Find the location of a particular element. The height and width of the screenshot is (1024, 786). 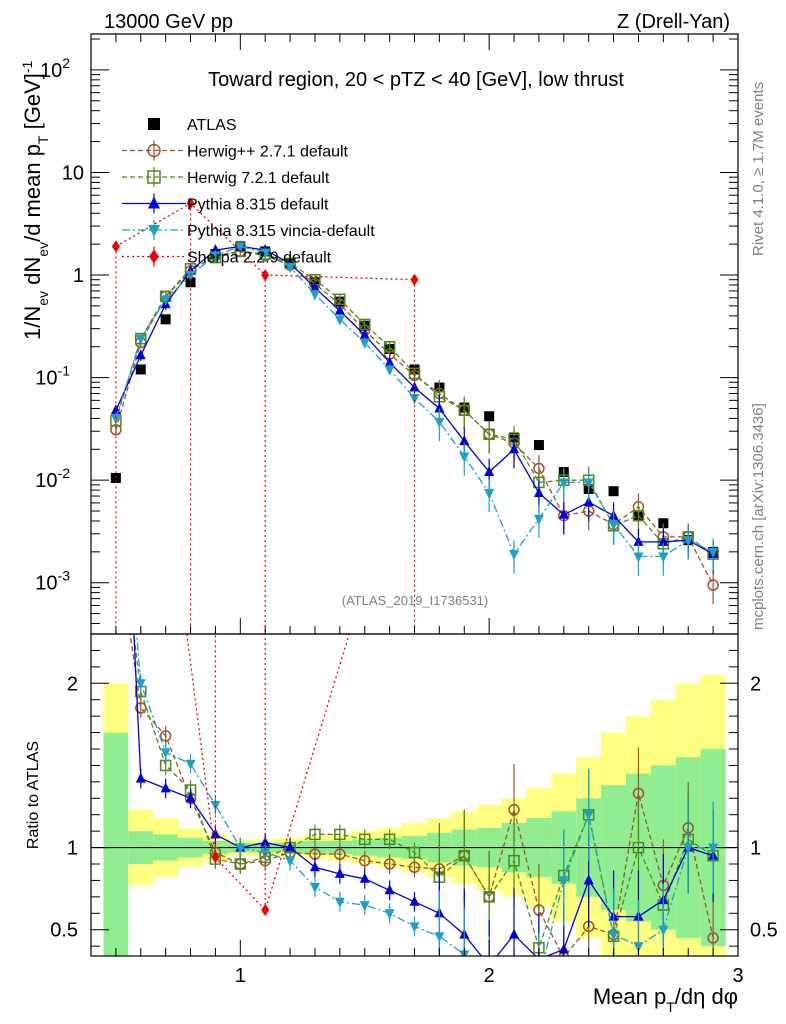

y-tick-label: 10⁻¹ is located at coordinates (52, 376).